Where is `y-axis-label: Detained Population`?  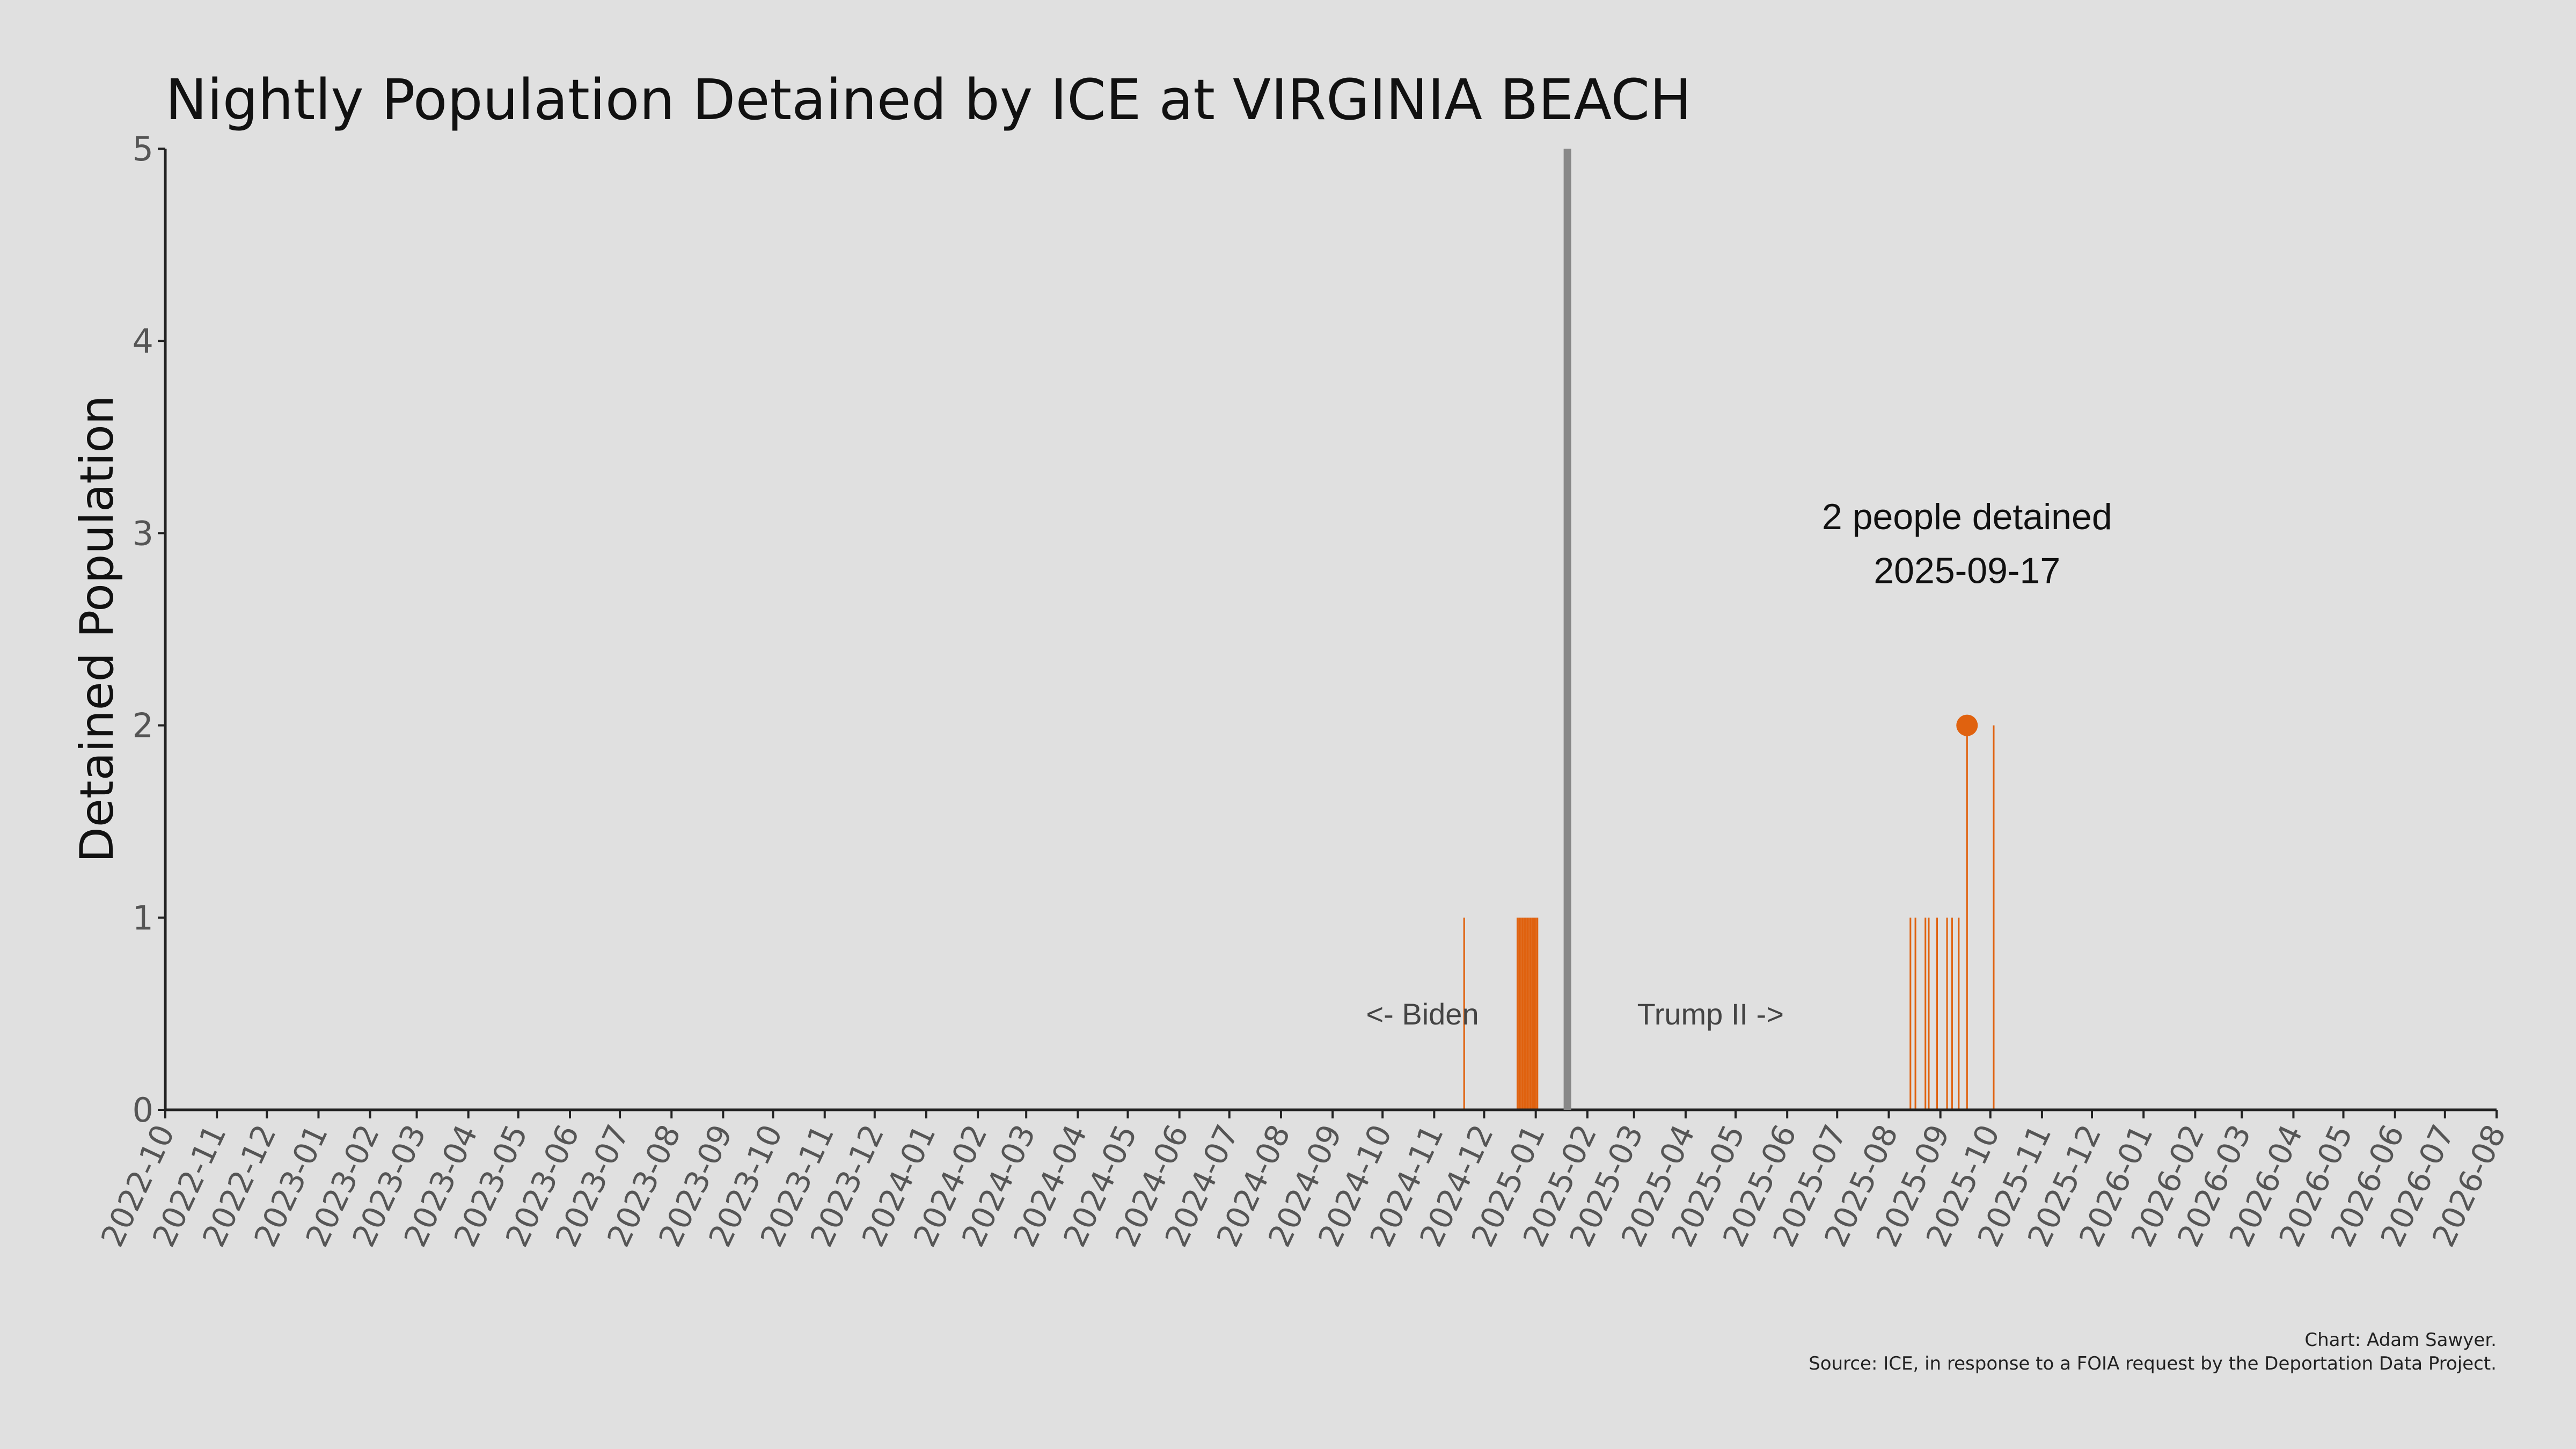
y-axis-label: Detained Population is located at coordinates (97, 629).